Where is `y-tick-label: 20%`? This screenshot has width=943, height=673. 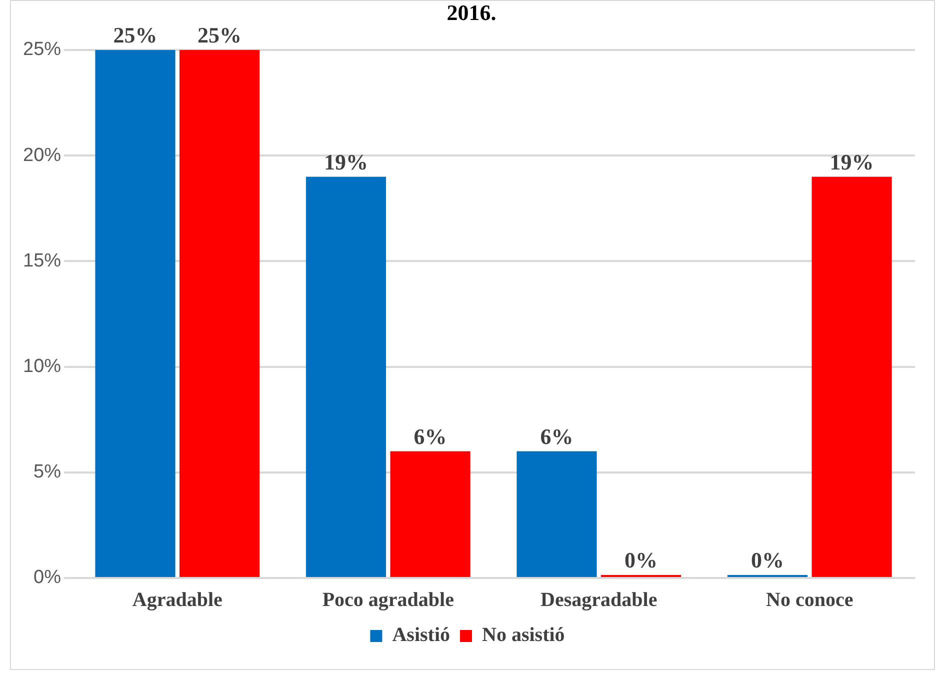
y-tick-label: 20% is located at coordinates (42, 155).